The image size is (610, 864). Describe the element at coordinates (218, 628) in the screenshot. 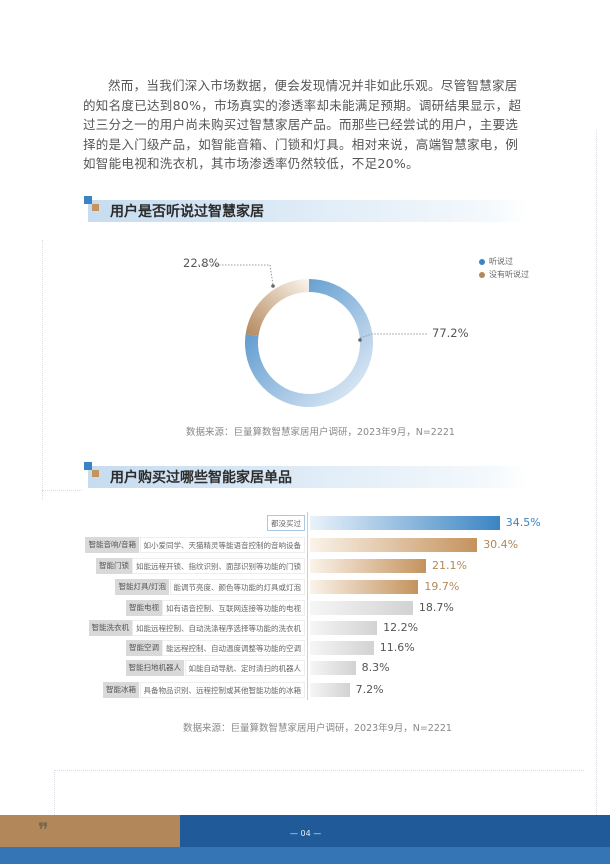

I see `category-description: 如能远程控制、自动洗涤程序选择等功能的洗衣机` at that location.